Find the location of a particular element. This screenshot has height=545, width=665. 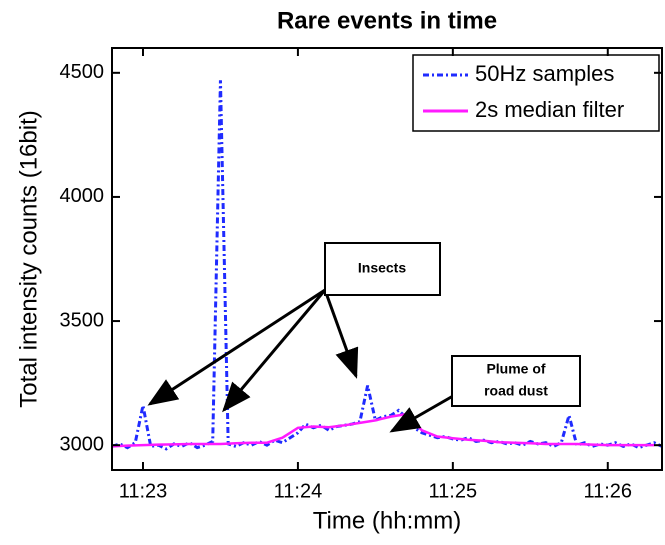

legend-box is located at coordinates (536, 93).